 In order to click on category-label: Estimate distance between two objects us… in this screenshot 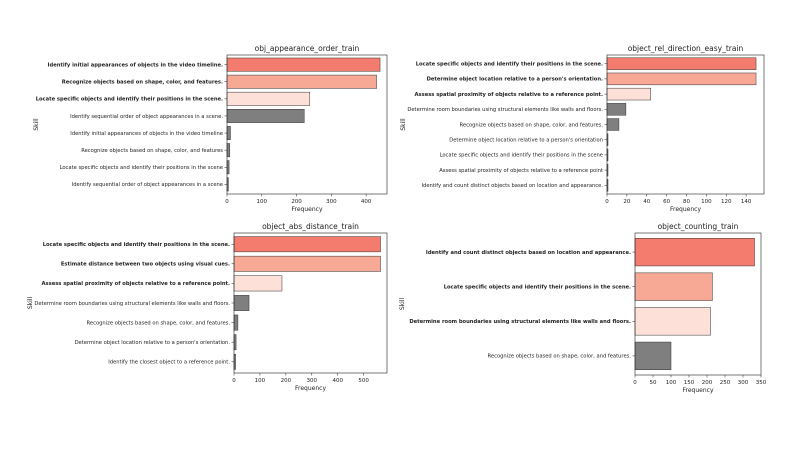, I will do `click(145, 265)`.